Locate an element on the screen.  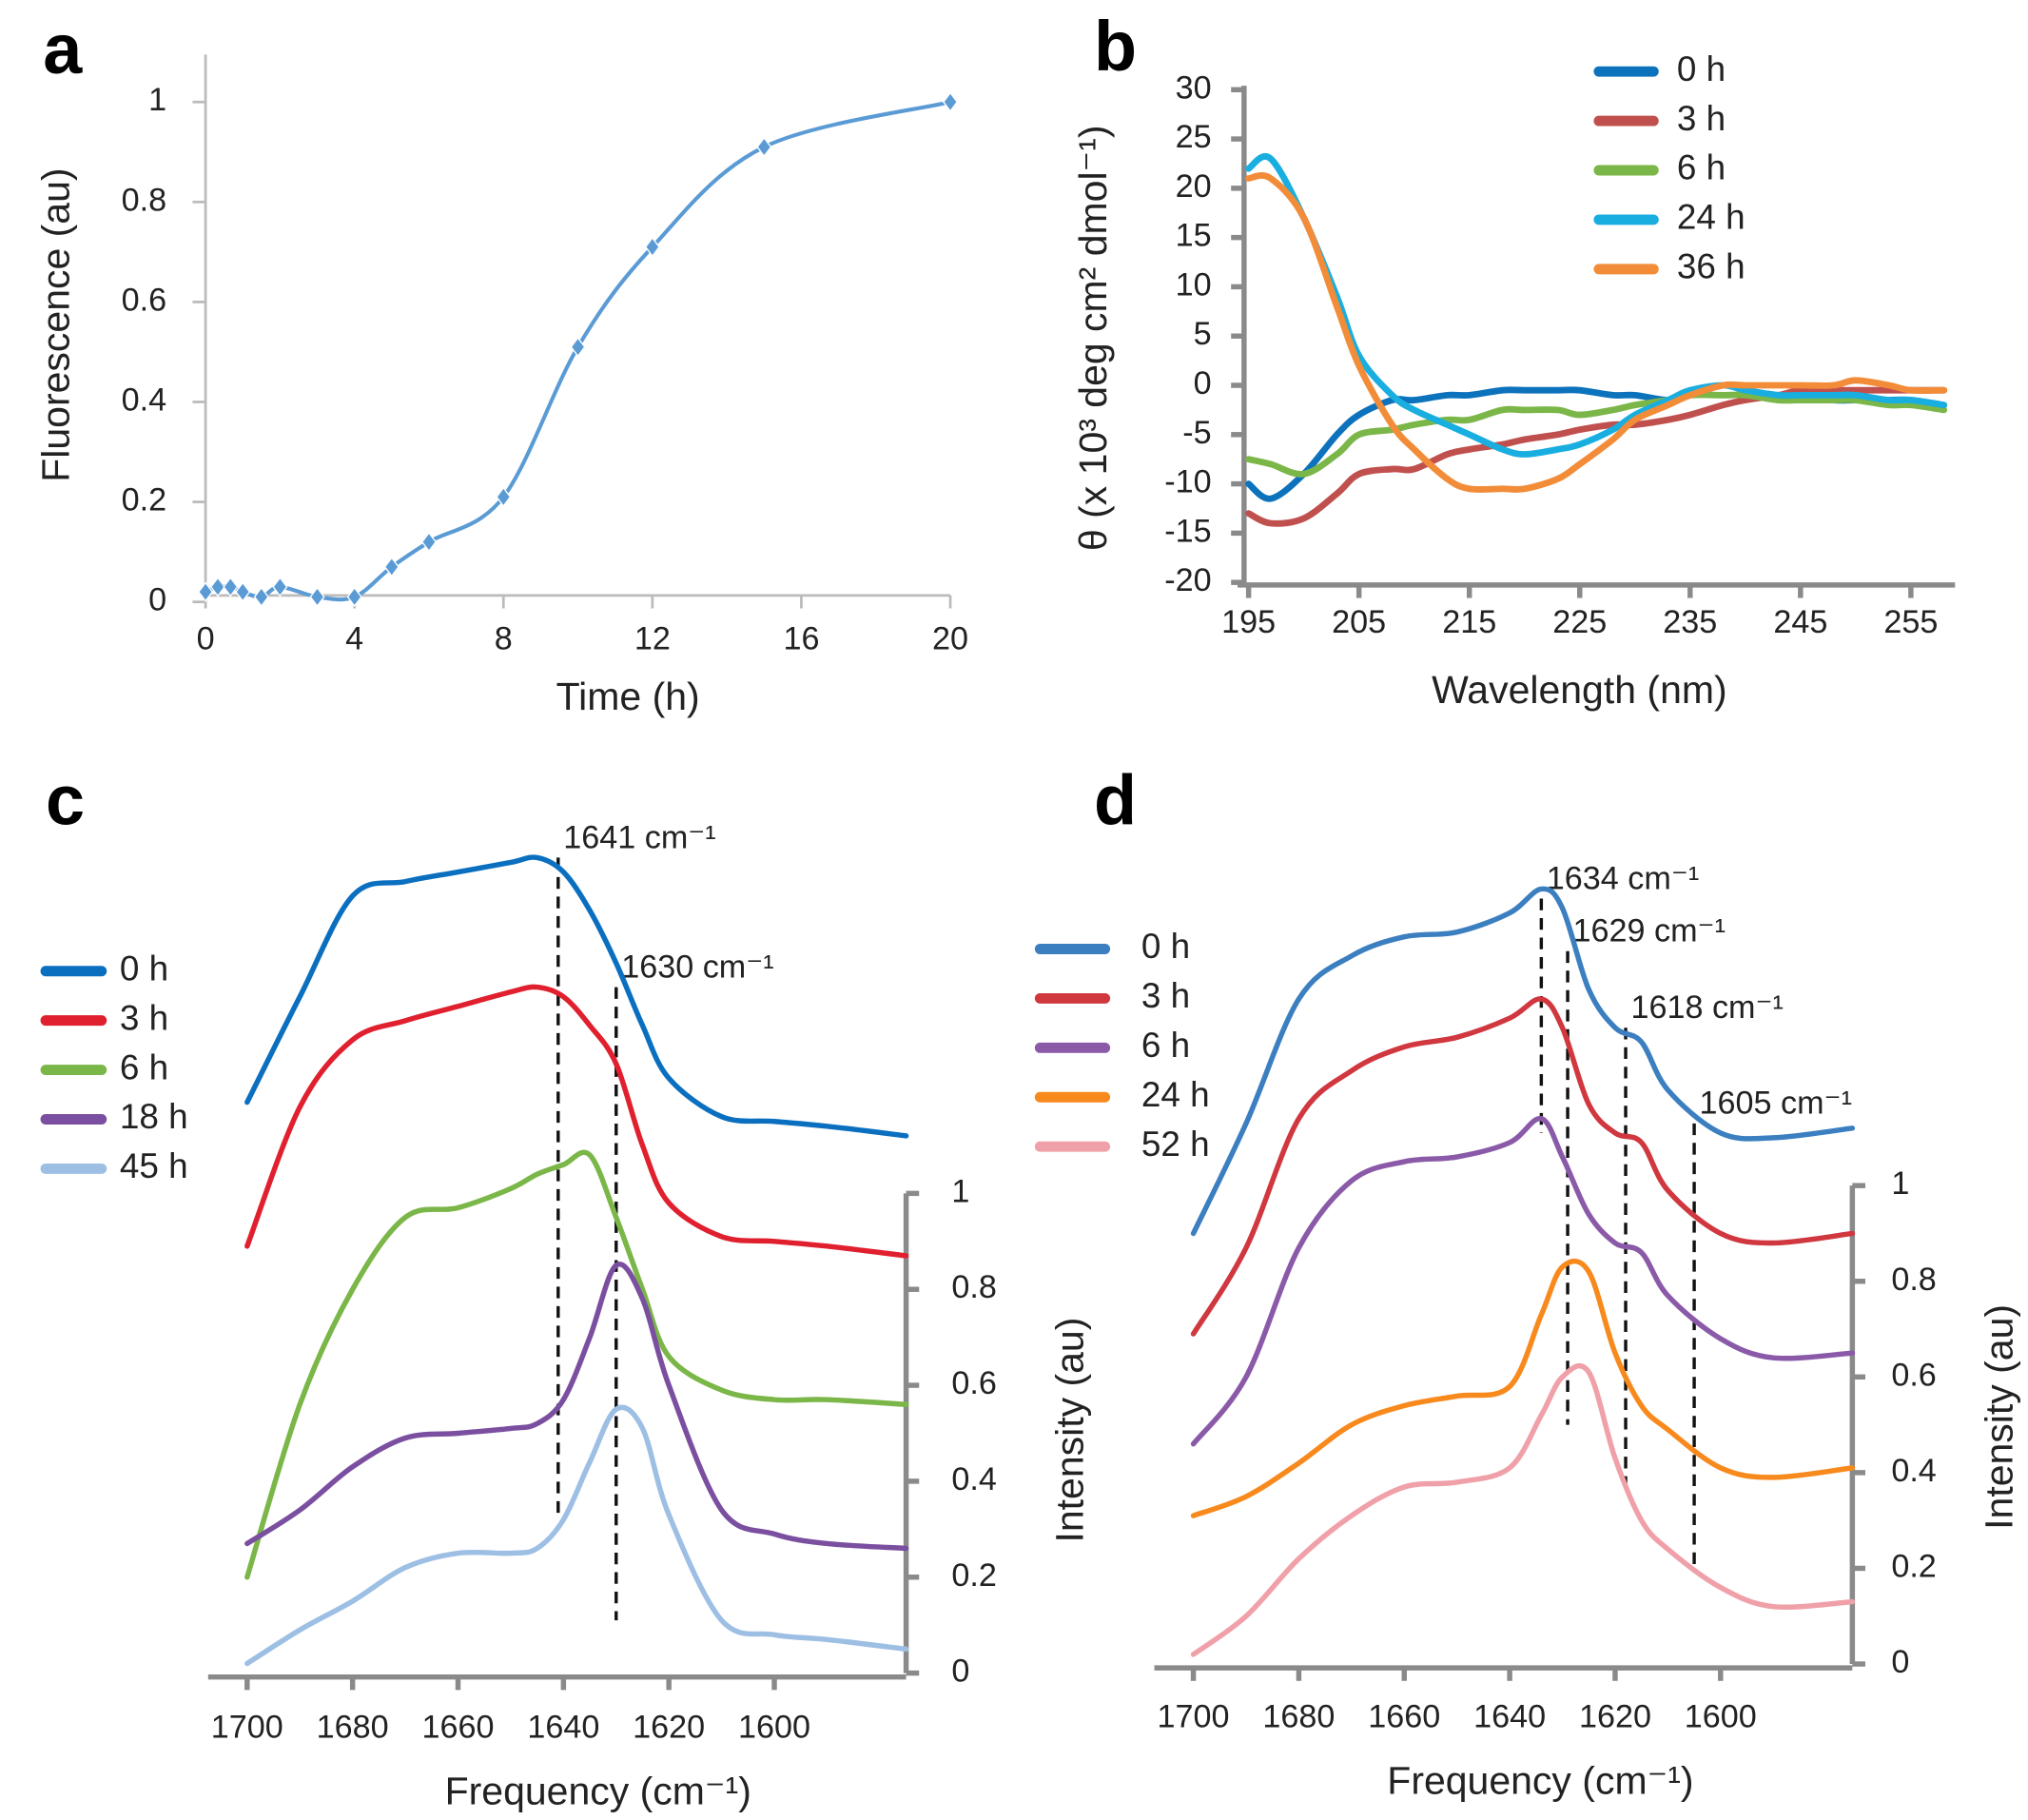
y-tick-label: -20 is located at coordinates (1187, 580).